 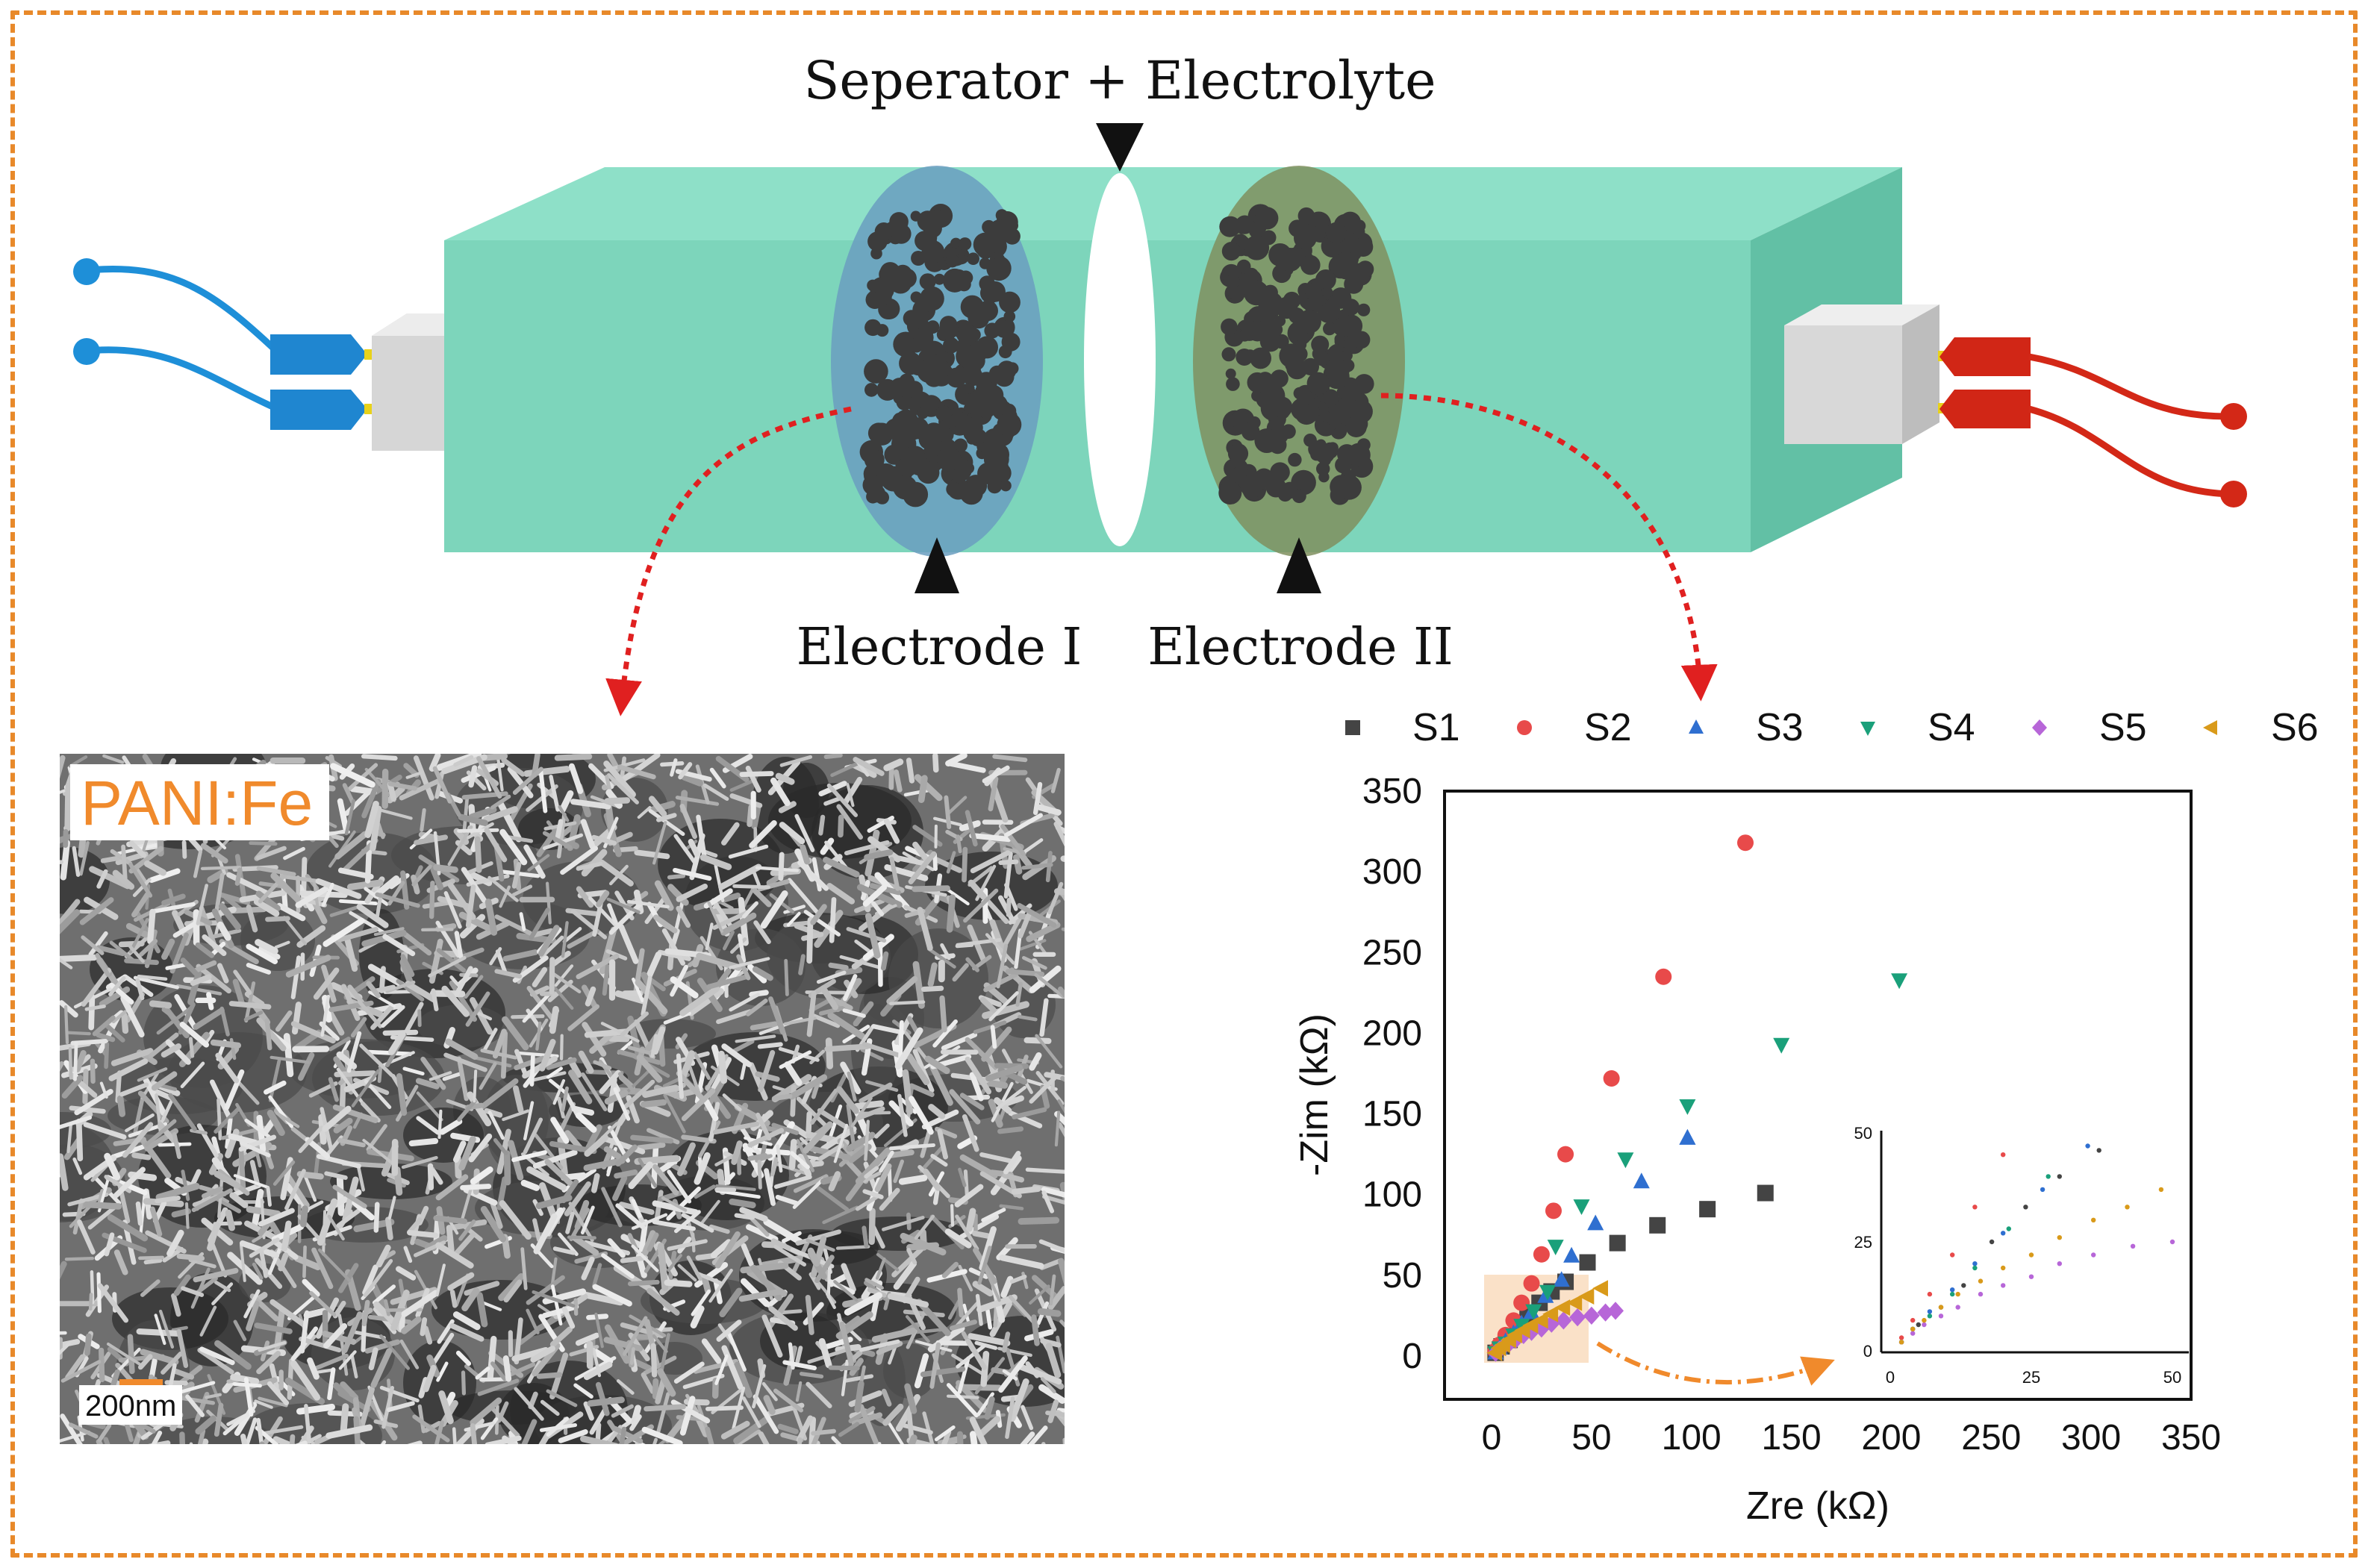 What do you see at coordinates (2059, 1176) in the screenshot?
I see `inset-point-s1` at bounding box center [2059, 1176].